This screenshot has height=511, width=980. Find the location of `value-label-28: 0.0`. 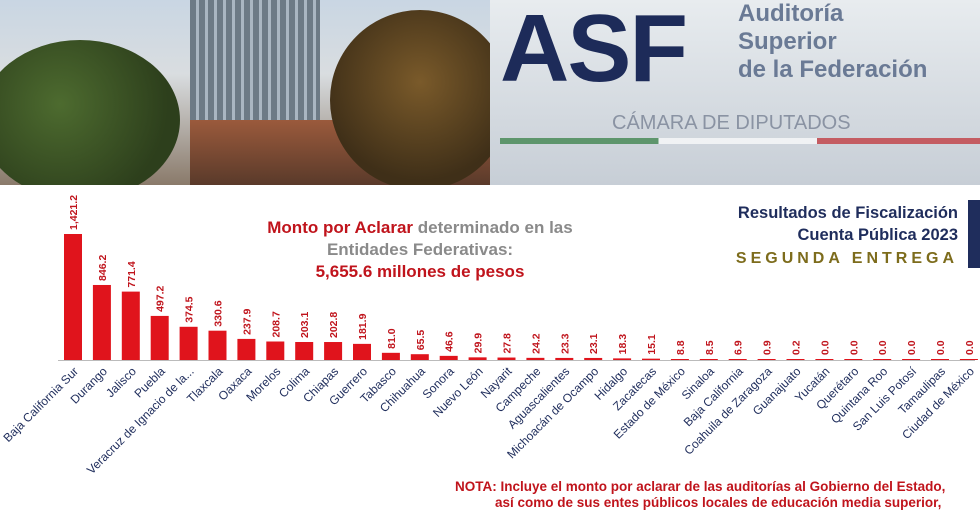

value-label-28: 0.0 is located at coordinates (883, 347).